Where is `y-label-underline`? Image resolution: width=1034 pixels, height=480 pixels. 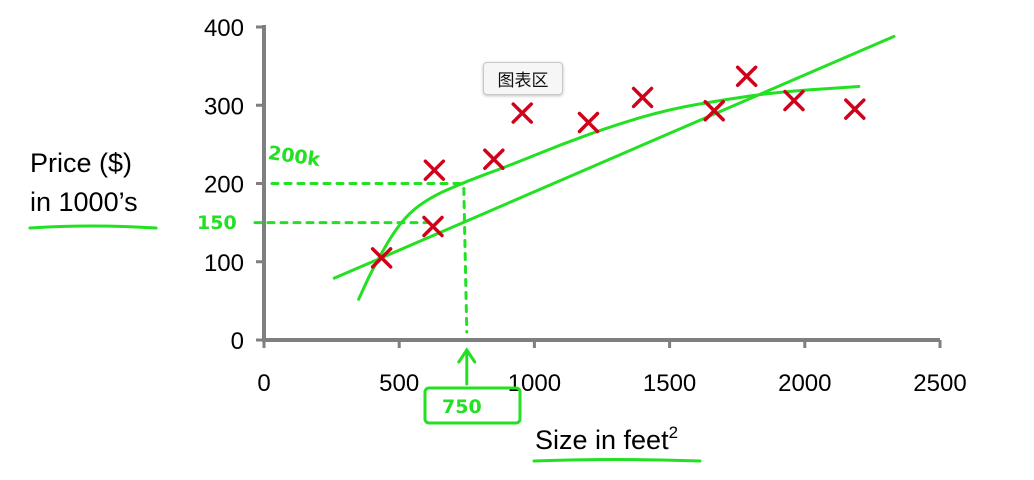 y-label-underline is located at coordinates (93, 227).